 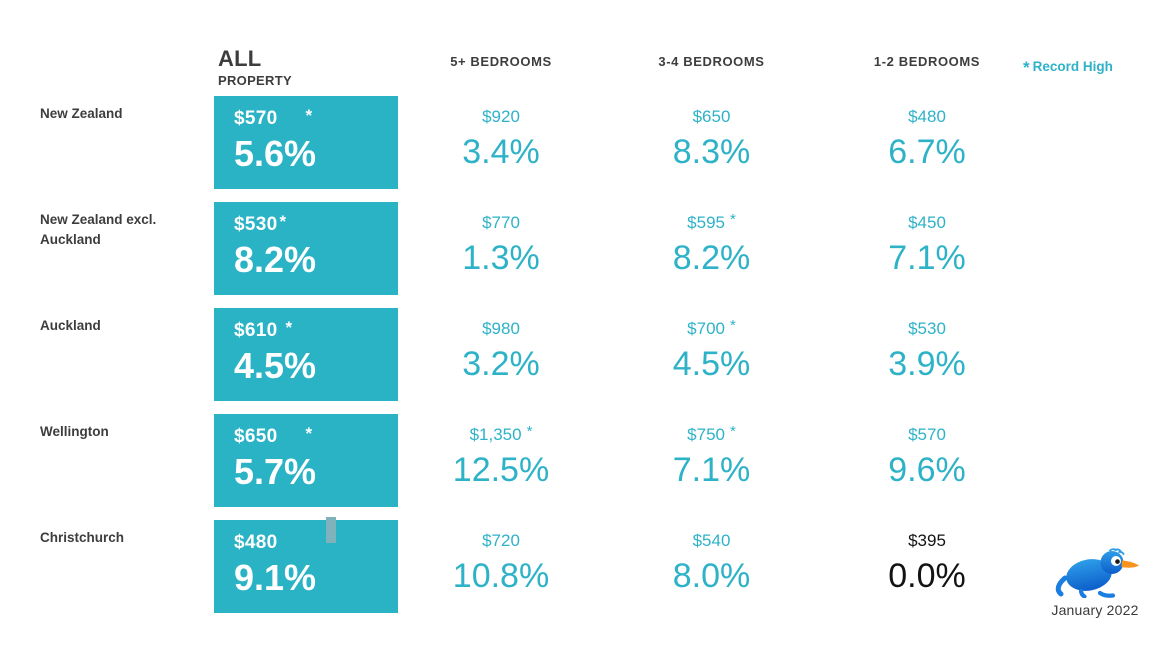 I want to click on region-label: Christchurch, so click(x=82, y=537).